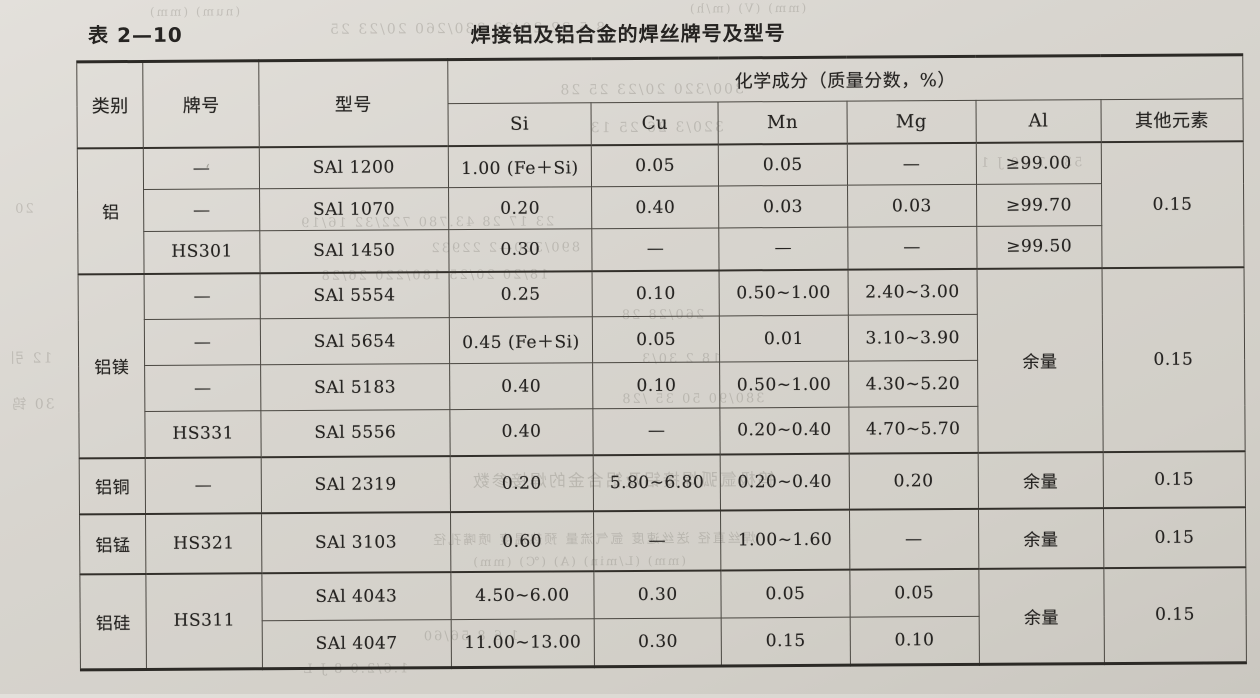 This screenshot has width=1260, height=698. Describe the element at coordinates (203, 434) in the screenshot. I see `cell-brand: HS331` at that location.